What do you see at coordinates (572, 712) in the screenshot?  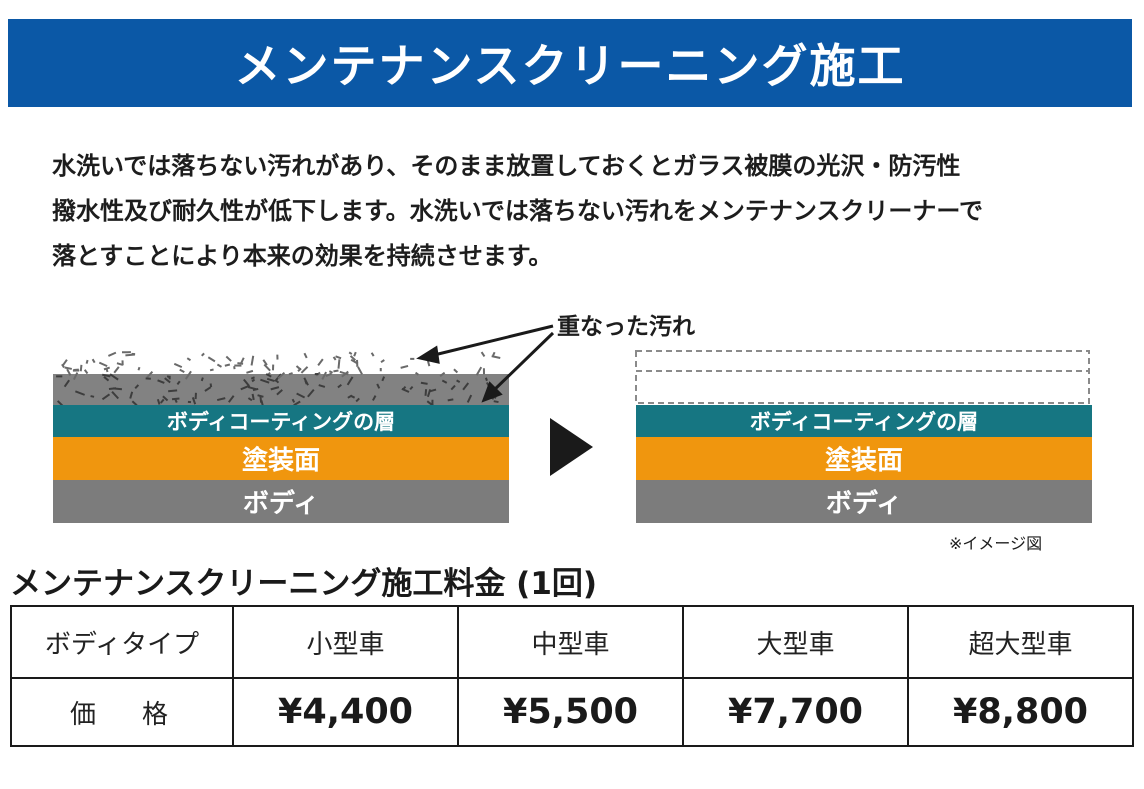 I see `table-row: 価格 ¥4,400 ¥5,500 ¥7,700 ¥8,800` at bounding box center [572, 712].